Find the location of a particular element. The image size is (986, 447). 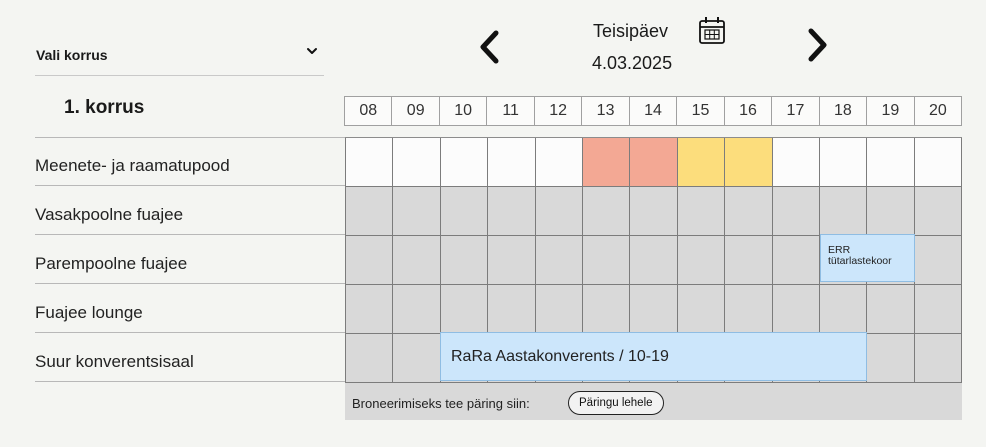

hour-header: 08 09 10 11 12 13 14 15 16 17 18 19 20 is located at coordinates (653, 111).